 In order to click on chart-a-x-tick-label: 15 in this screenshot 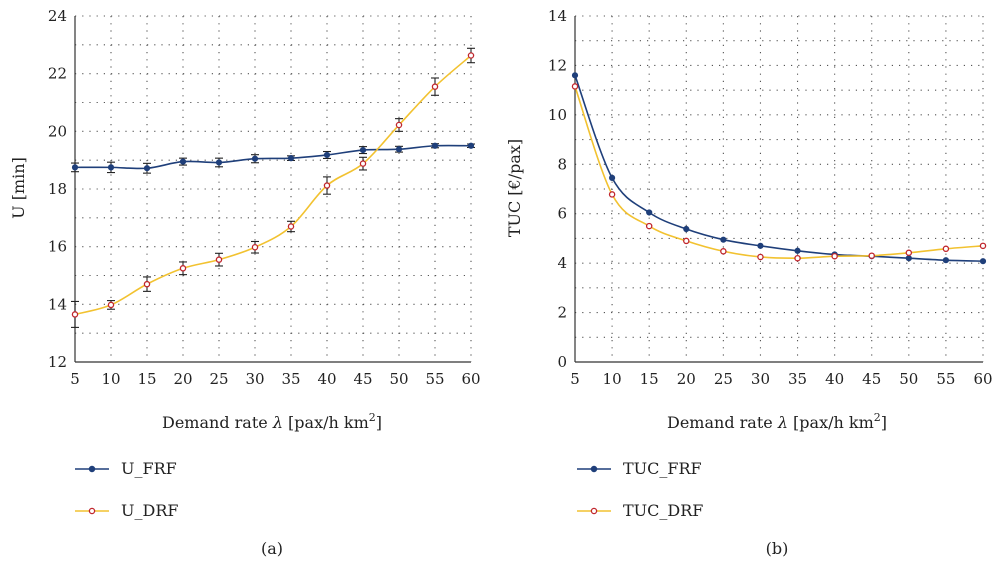, I will do `click(146, 379)`.